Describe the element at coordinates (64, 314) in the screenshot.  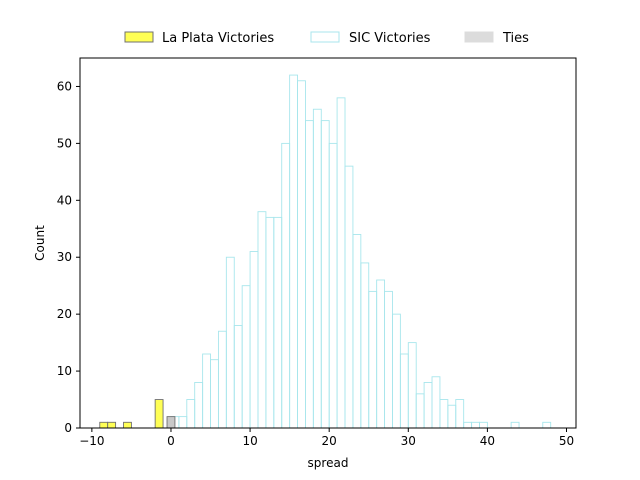
I see `y-tick-label-2: 20` at that location.